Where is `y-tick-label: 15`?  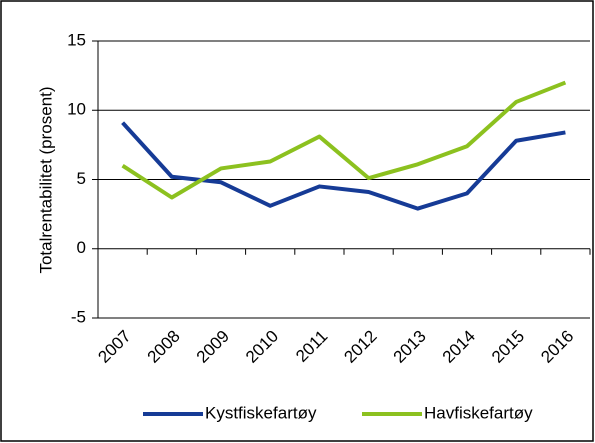 y-tick-label: 15 is located at coordinates (76, 39).